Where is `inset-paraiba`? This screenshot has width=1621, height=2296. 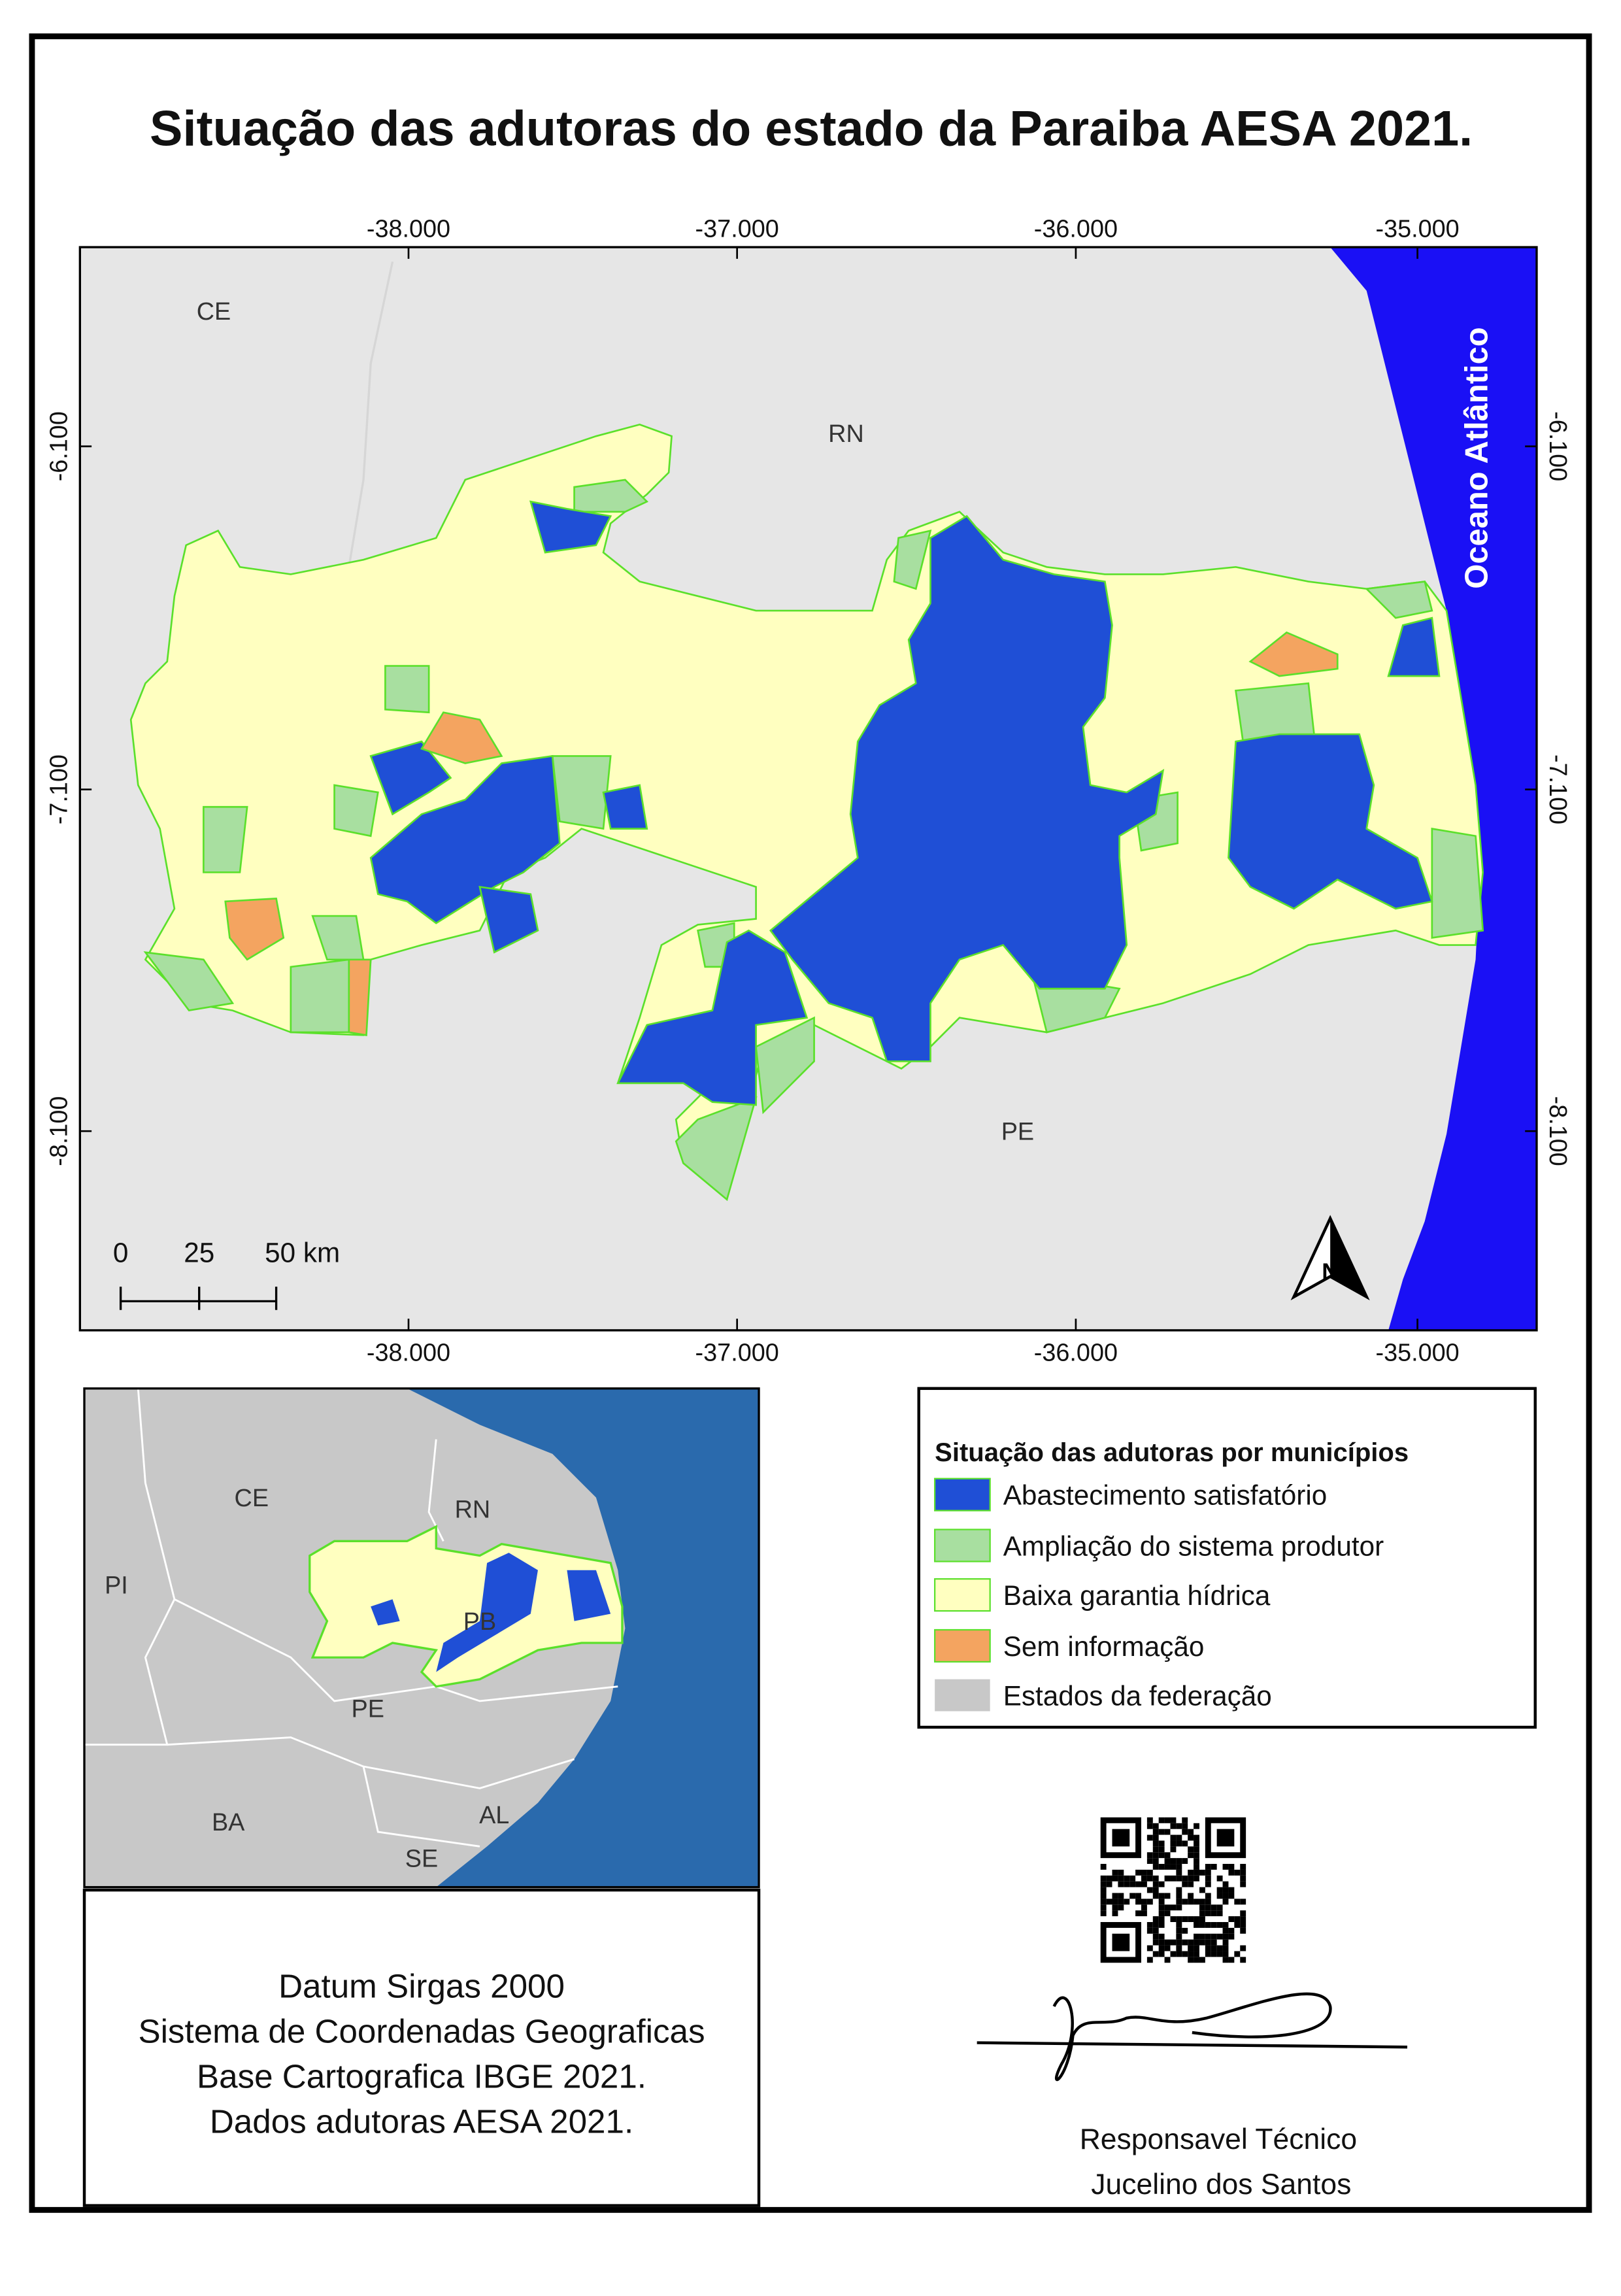
inset-paraiba is located at coordinates (466, 1607).